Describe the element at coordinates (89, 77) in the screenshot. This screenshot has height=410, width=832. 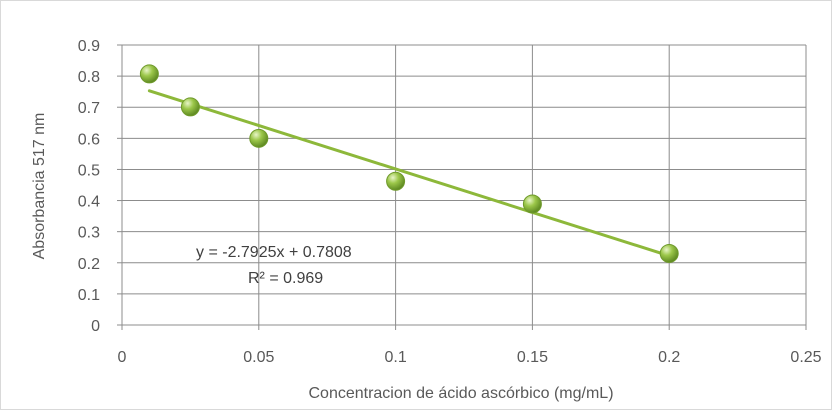
I see `y-tick-label: 0.8` at that location.